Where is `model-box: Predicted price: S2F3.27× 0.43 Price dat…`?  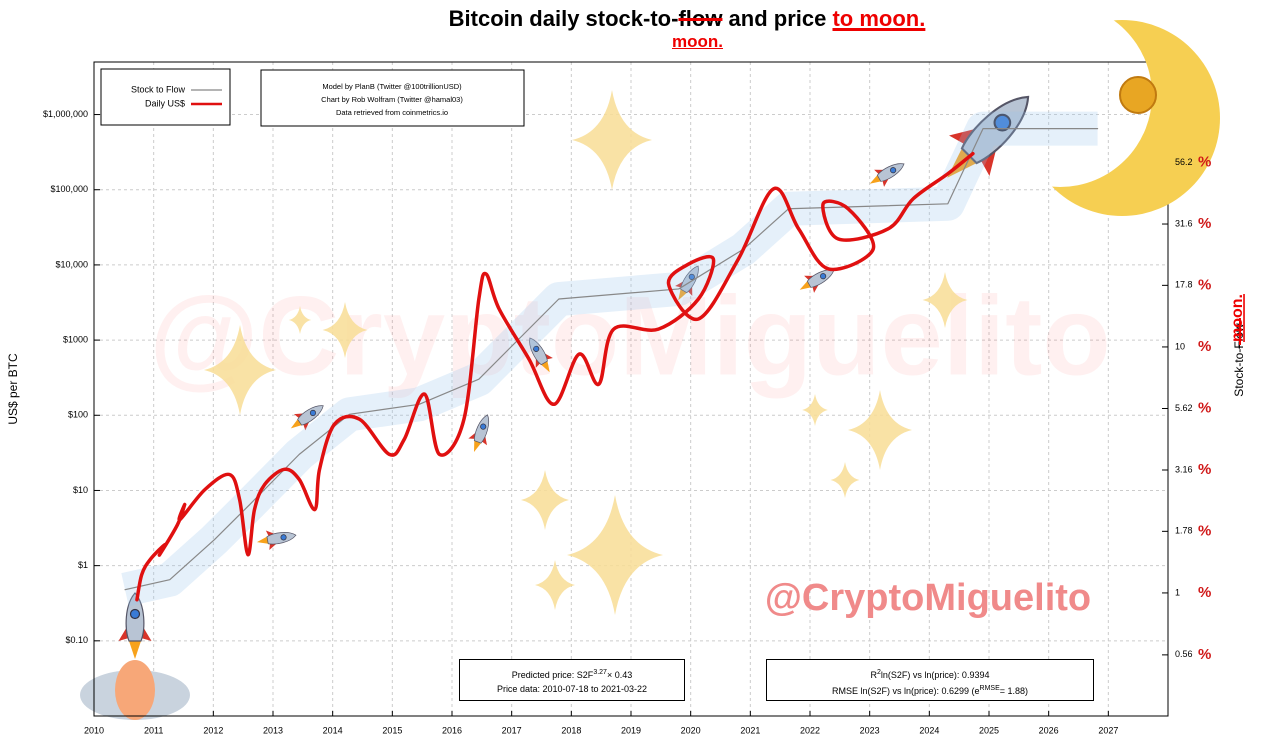
model-box: Predicted price: S2F3.27× 0.43 Price dat… is located at coordinates (572, 680).